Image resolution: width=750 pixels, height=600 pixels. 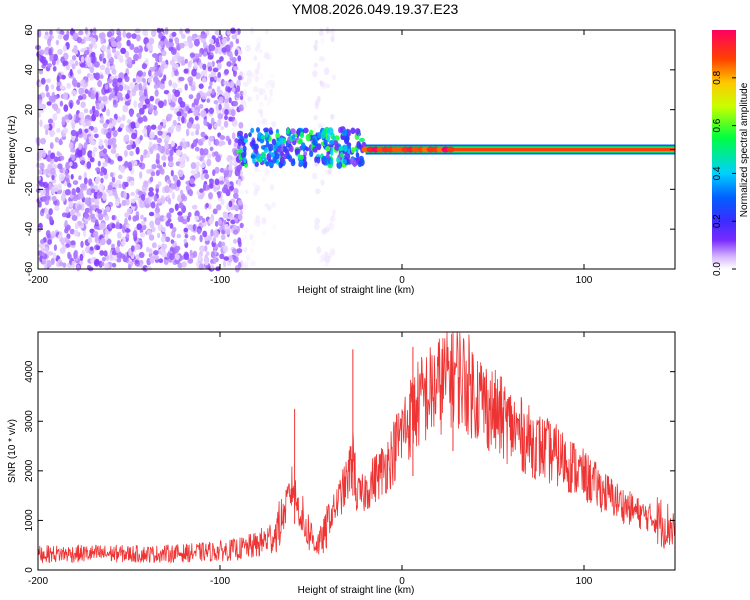 I want to click on y-tick-label: 4000, so click(x=29, y=371).